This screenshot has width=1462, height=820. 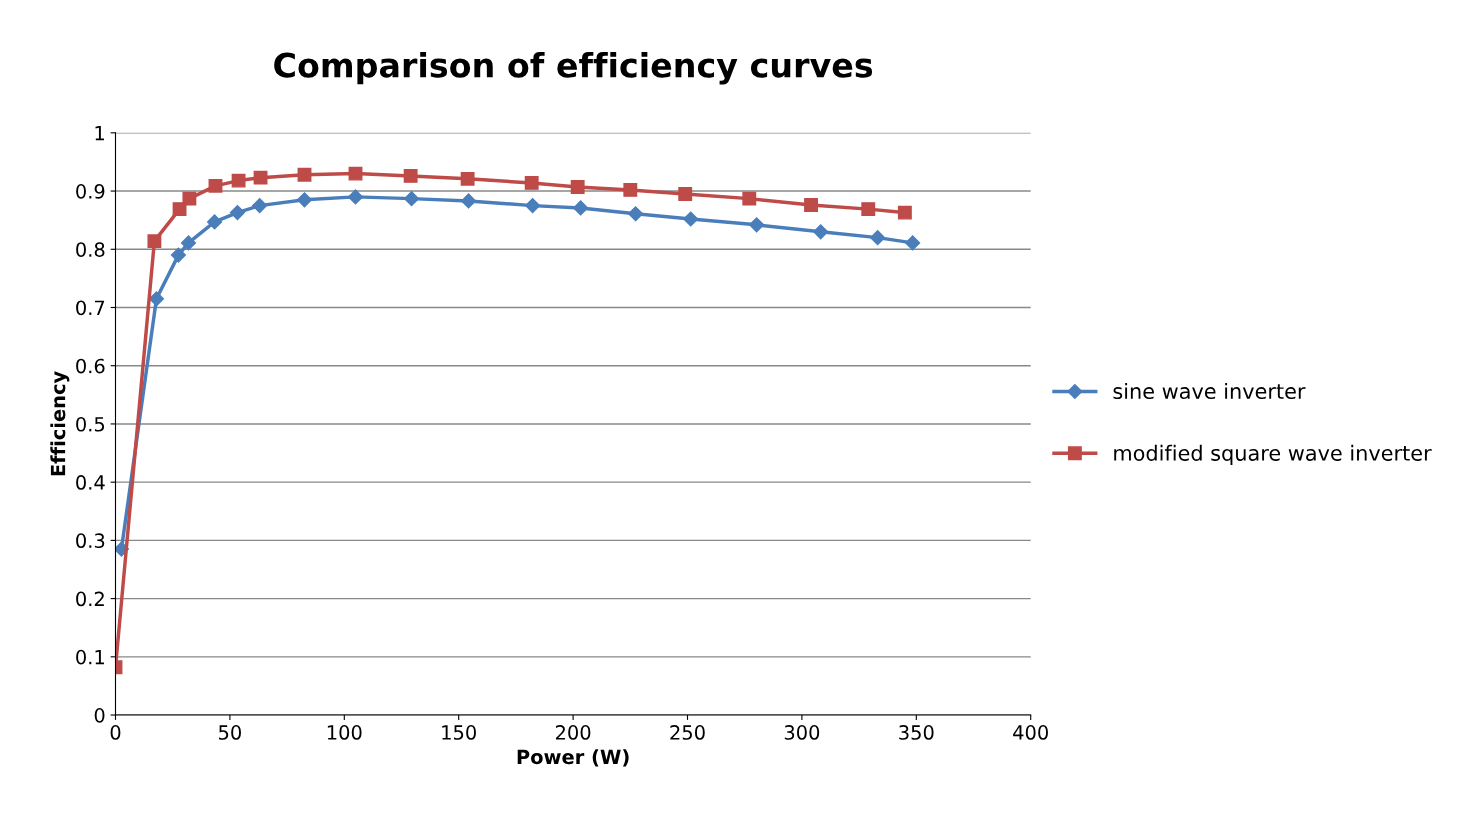 I want to click on y-tick-label: 0.3, so click(x=90, y=541).